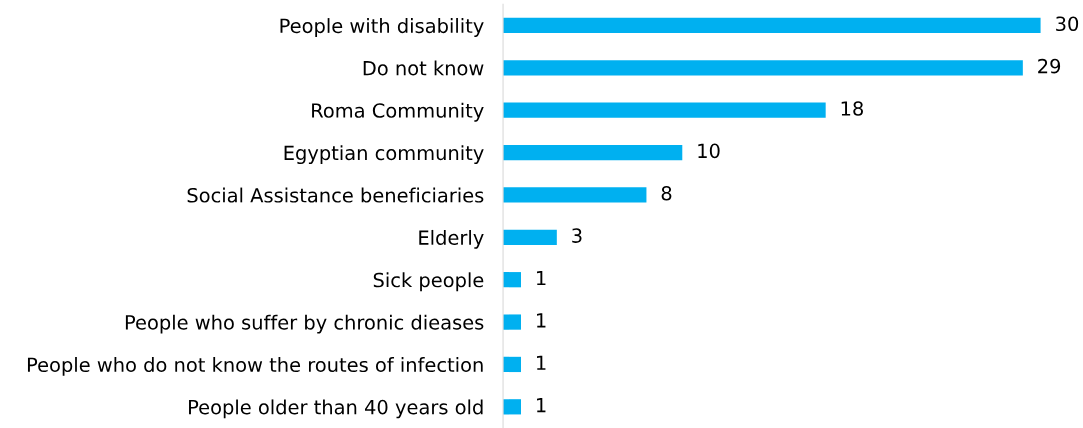  I want to click on data-label: 8, so click(666, 193).